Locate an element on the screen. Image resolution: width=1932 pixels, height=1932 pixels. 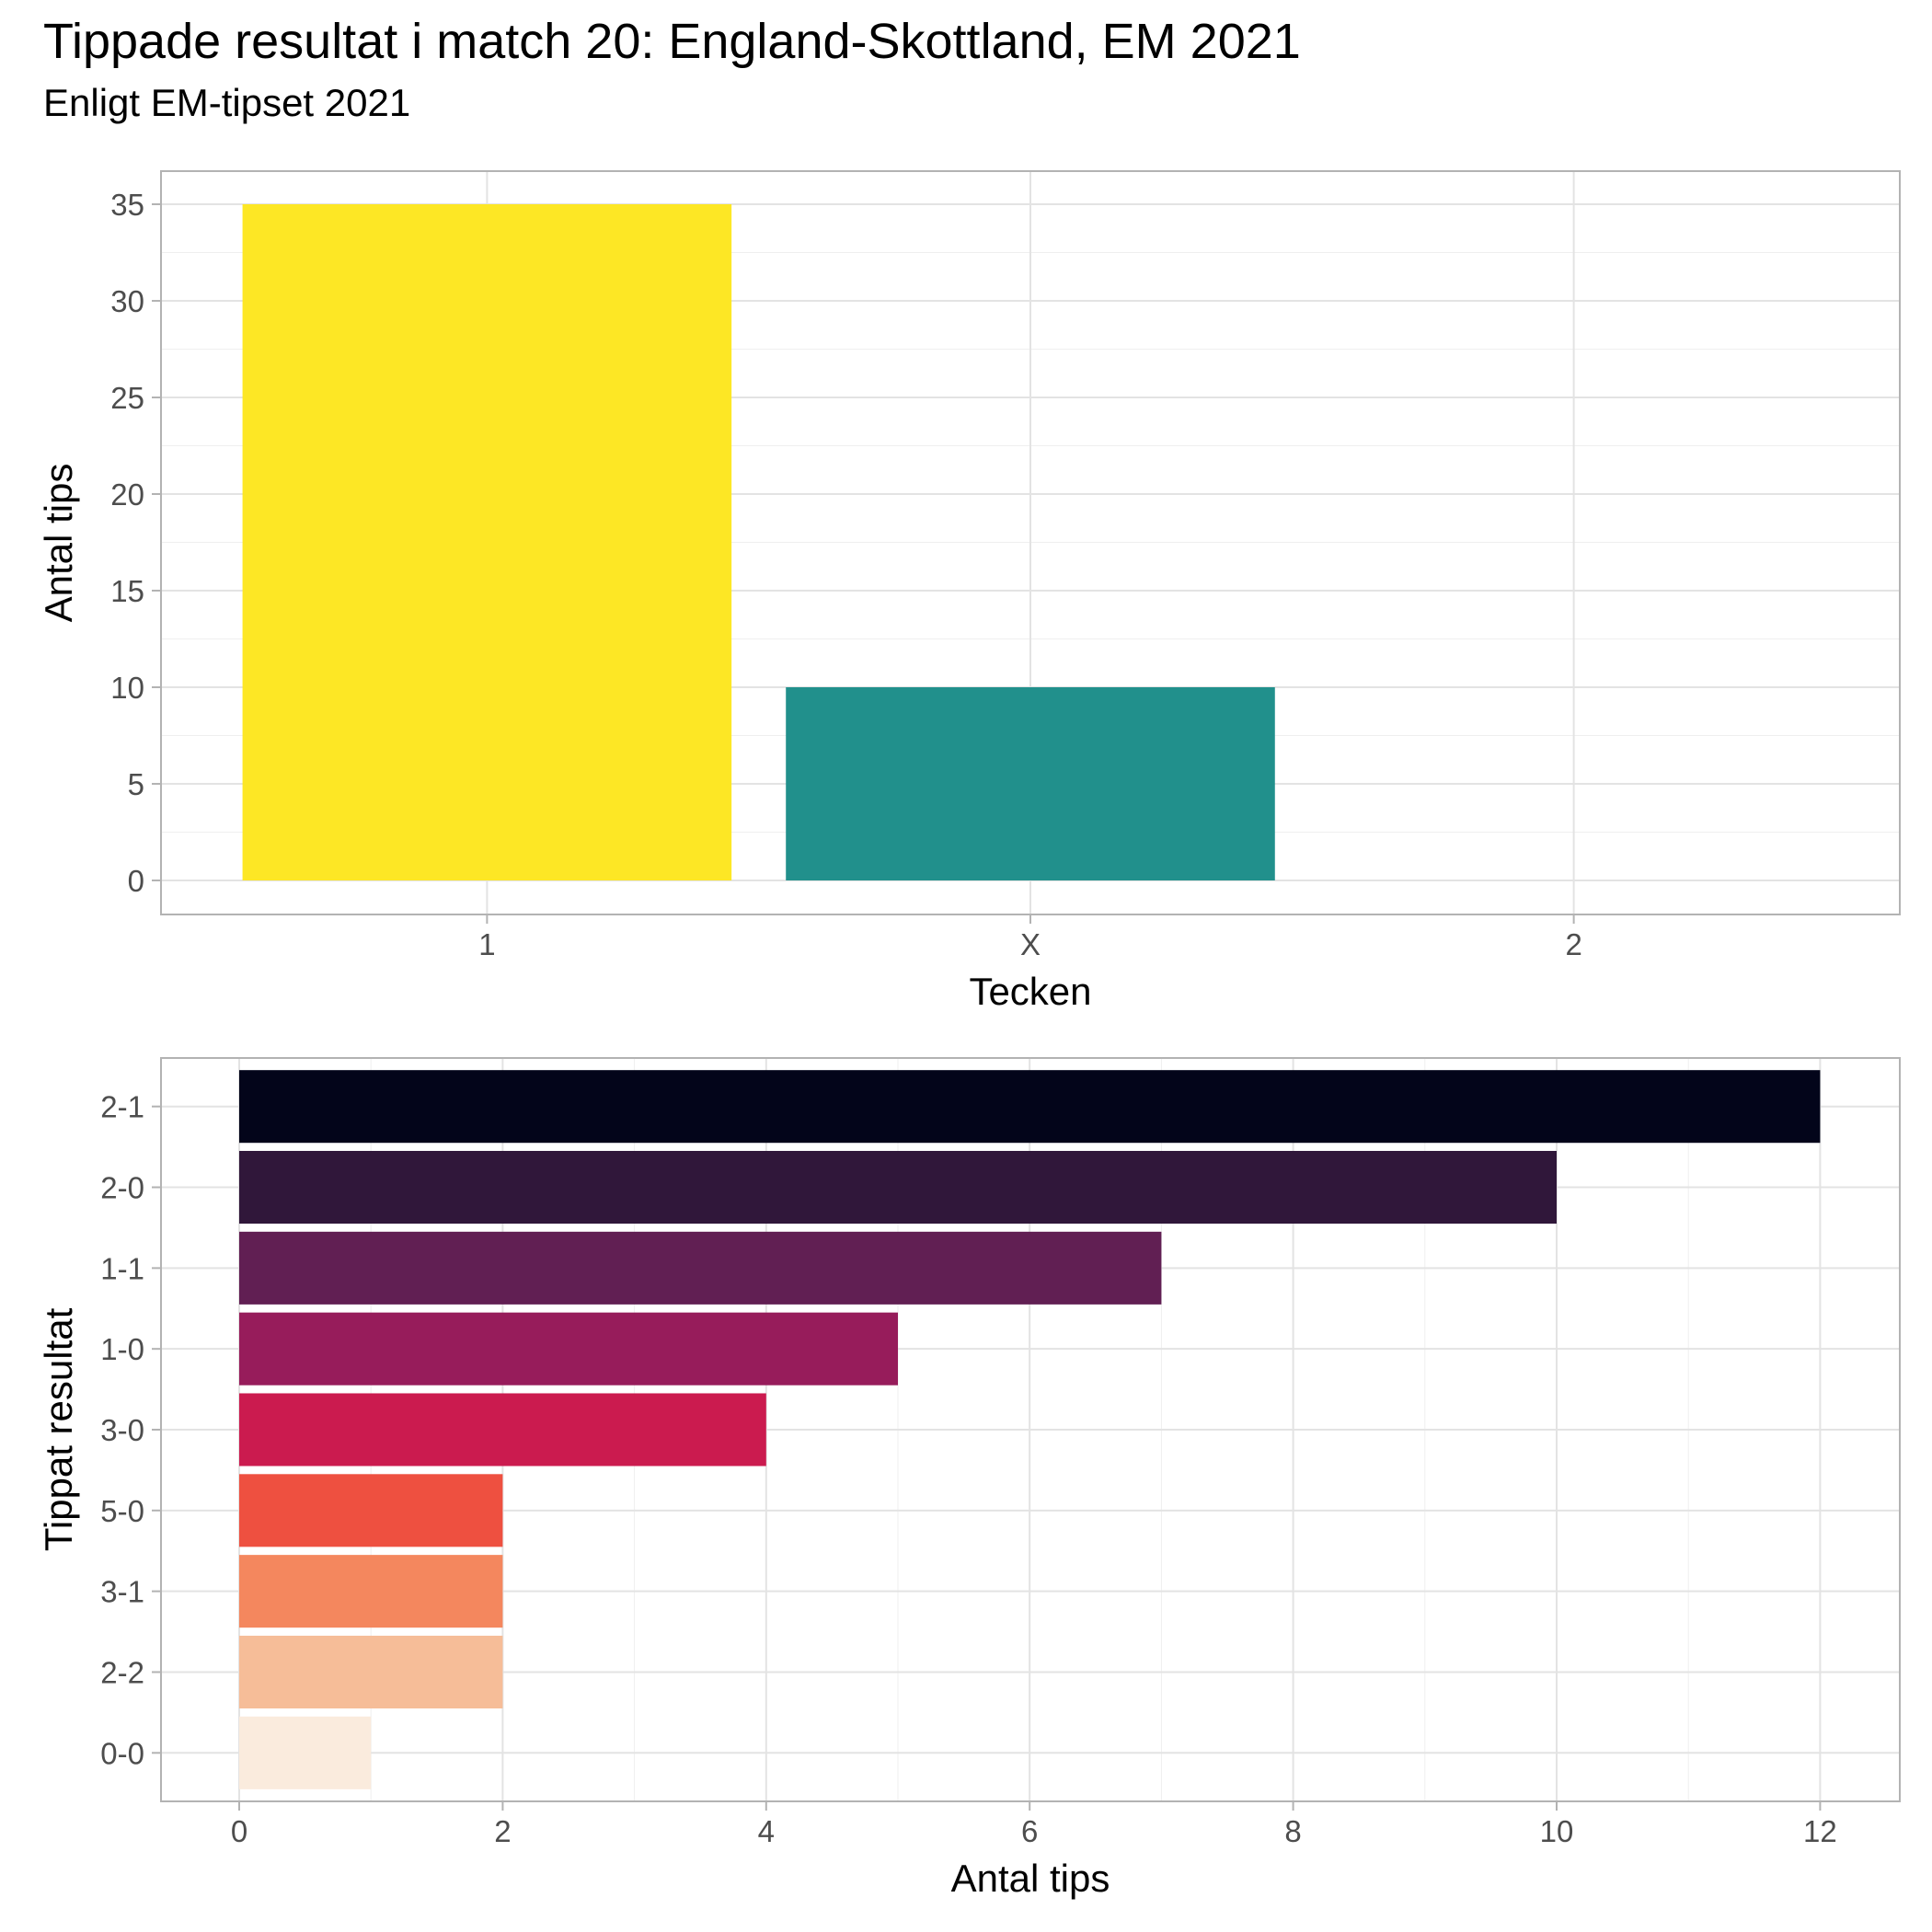
y-axis-title: Antal tips is located at coordinates (58, 543).